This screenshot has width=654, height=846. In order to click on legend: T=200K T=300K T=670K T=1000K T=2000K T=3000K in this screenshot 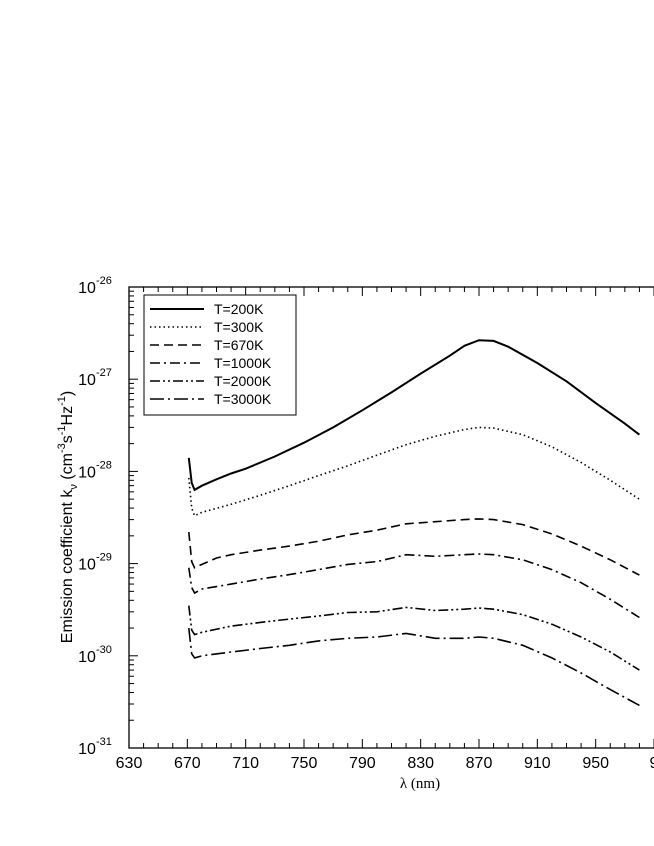, I will do `click(220, 355)`.